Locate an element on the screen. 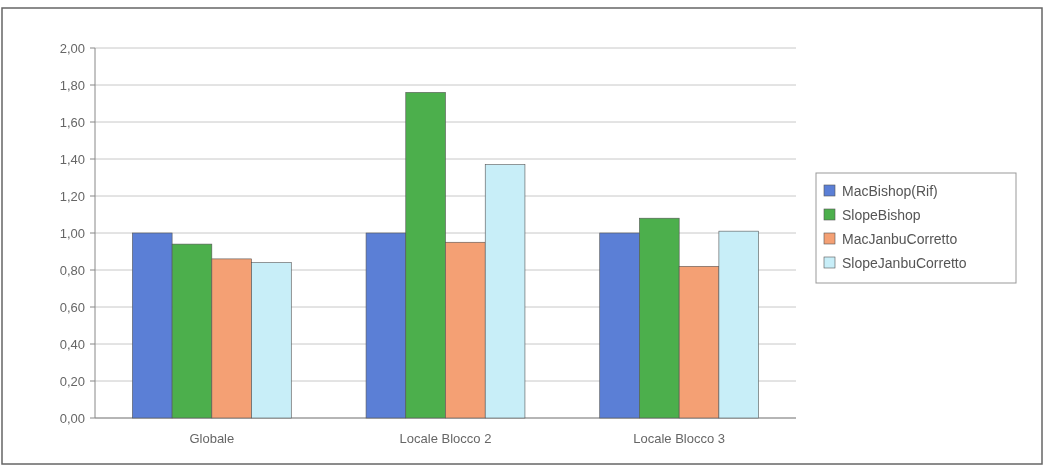 Image resolution: width=1046 pixels, height=470 pixels. x-tick-label: Locale Blocco 2 is located at coordinates (445, 438).